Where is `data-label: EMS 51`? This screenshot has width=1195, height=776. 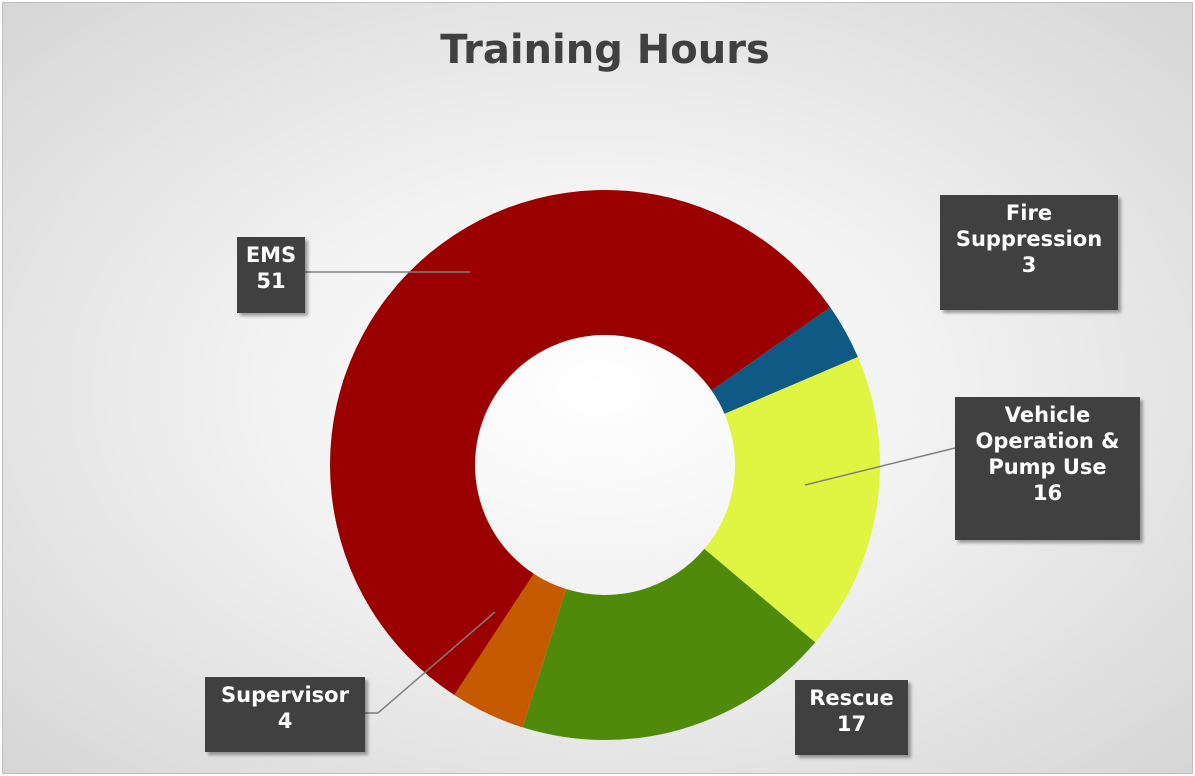 data-label: EMS 51 is located at coordinates (271, 275).